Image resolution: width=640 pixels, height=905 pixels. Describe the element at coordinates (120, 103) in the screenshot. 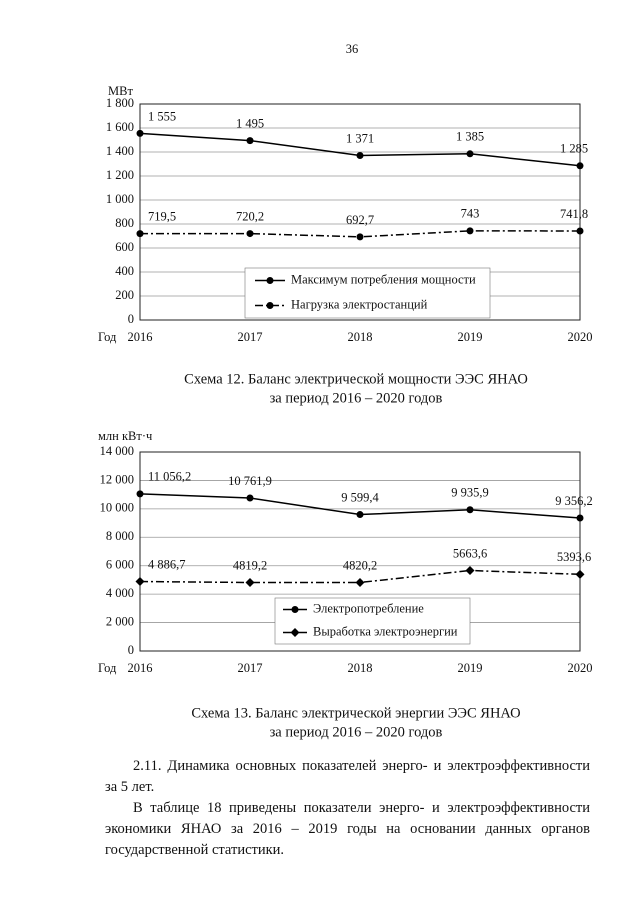

I see `y-tick-label: 1 800` at that location.